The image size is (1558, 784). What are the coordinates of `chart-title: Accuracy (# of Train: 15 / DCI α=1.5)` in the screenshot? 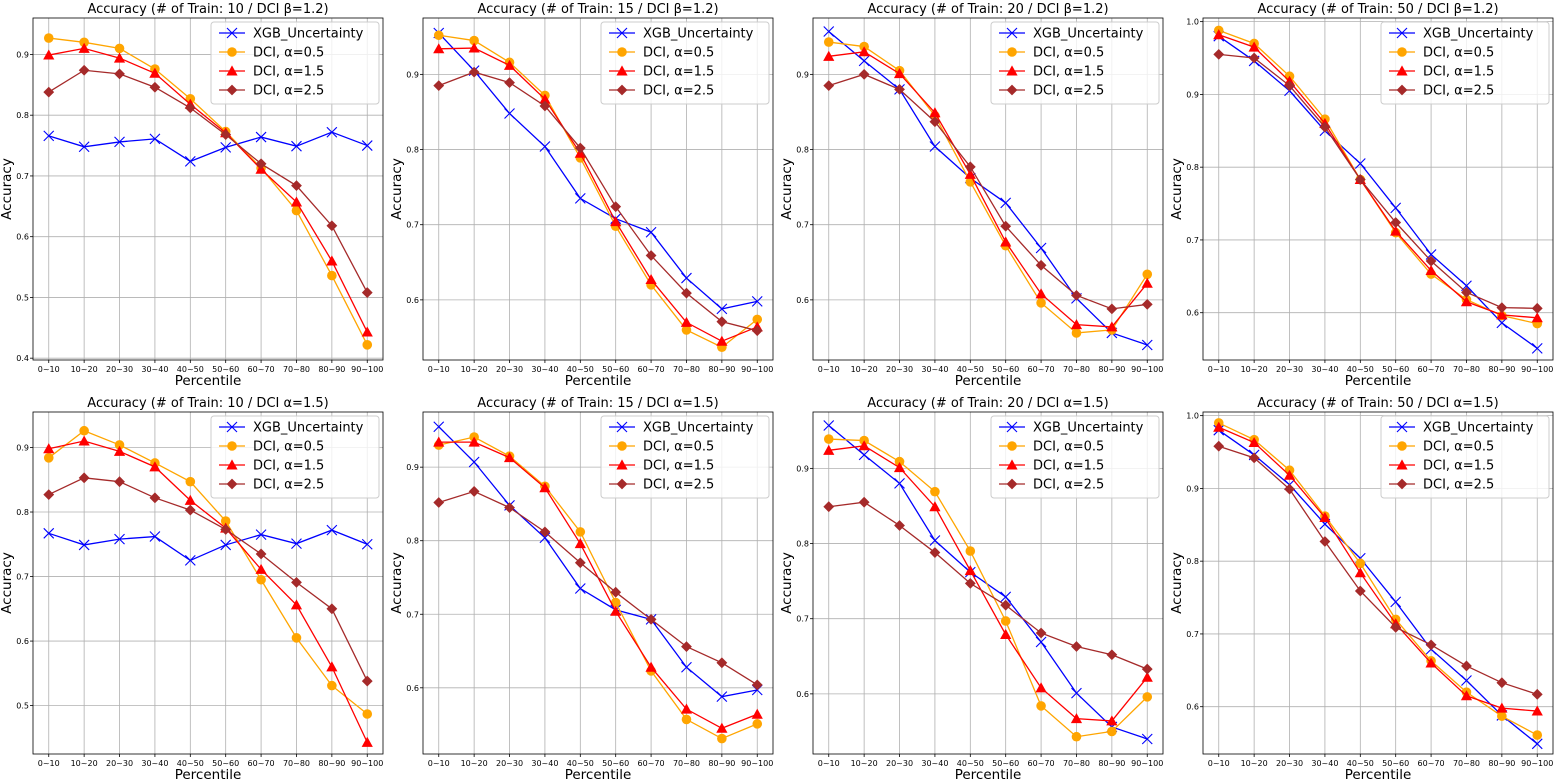 It's located at (597, 403).